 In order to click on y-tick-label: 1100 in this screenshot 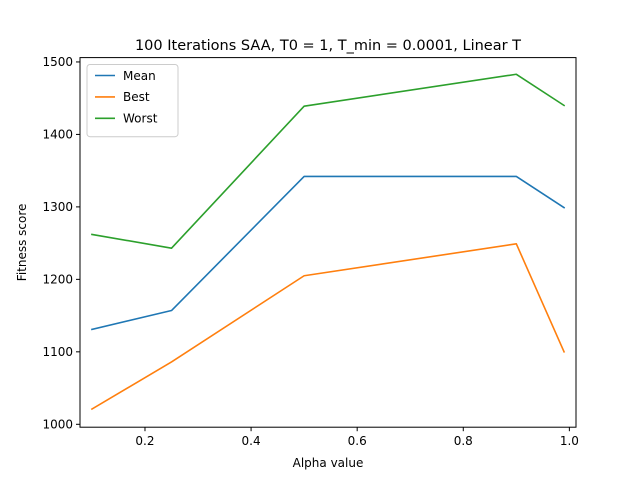, I will do `click(57, 352)`.